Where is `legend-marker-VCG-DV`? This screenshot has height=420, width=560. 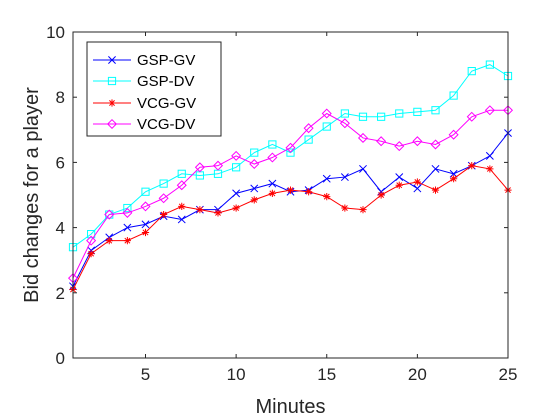 legend-marker-VCG-DV is located at coordinates (112, 124).